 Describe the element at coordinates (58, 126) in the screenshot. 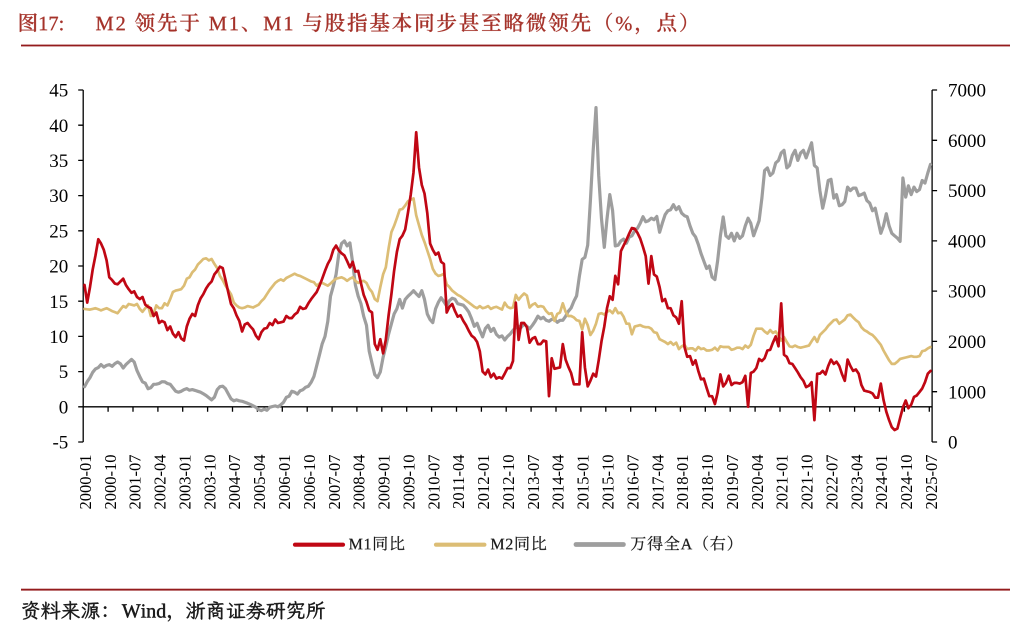

I see `svg-text: 40` at that location.